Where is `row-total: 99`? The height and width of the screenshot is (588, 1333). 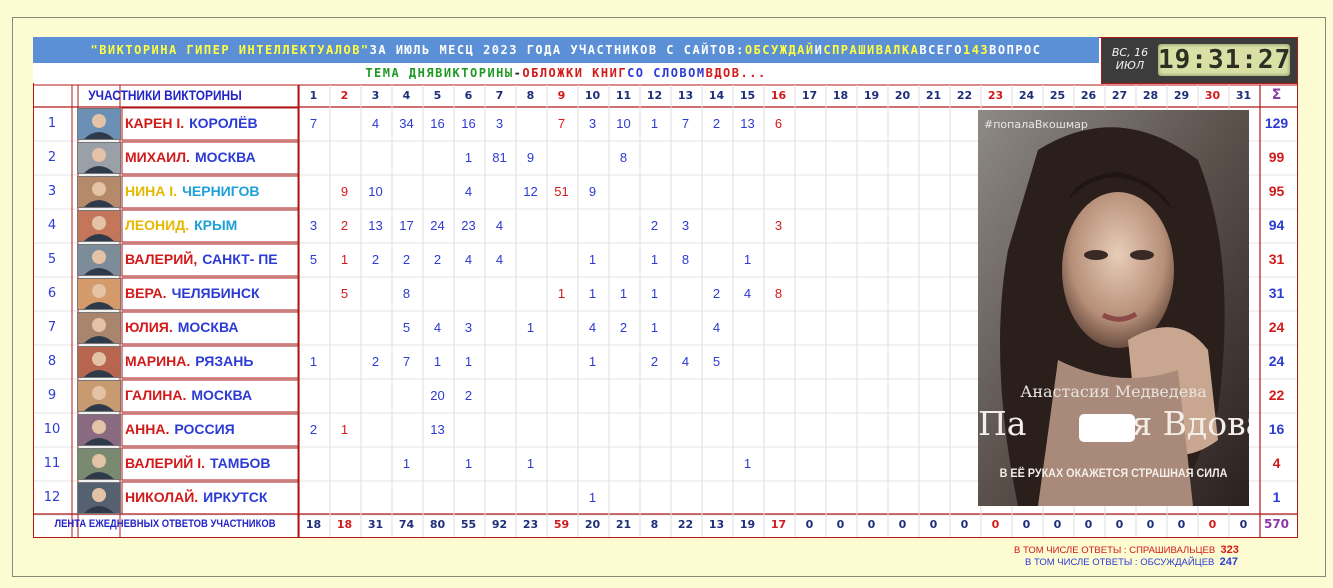 row-total: 99 is located at coordinates (1276, 157).